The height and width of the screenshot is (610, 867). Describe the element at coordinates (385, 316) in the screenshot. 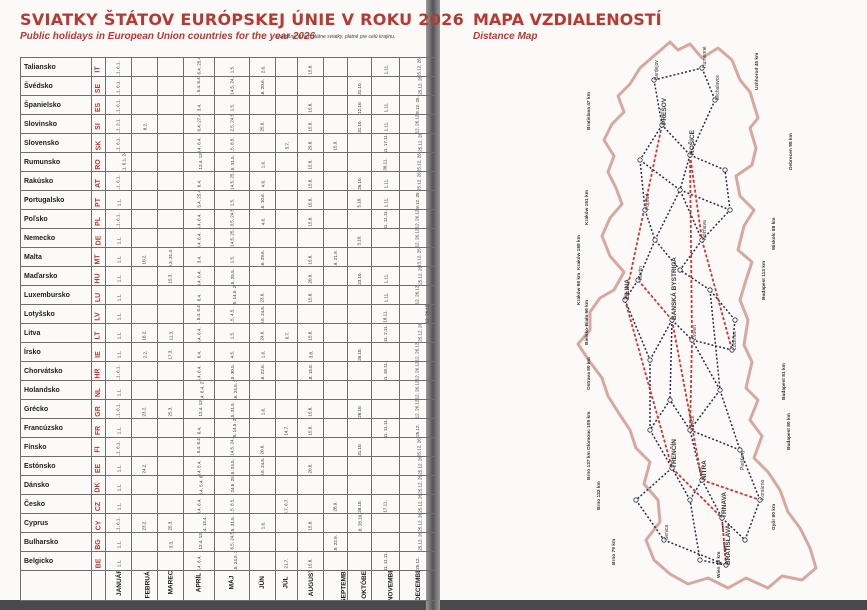

I see `date-cell-text: 18.11.` at that location.